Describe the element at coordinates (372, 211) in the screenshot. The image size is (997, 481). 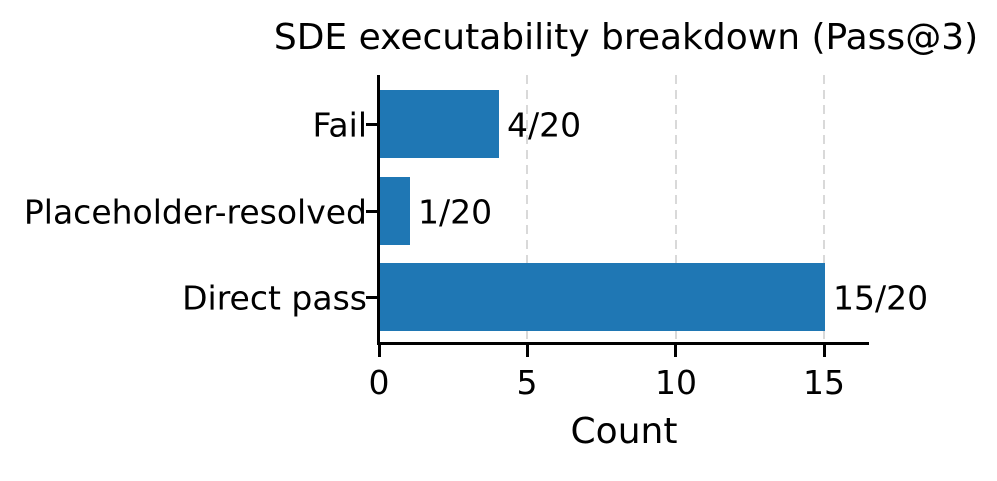
I see `y-tick-placeholder-resolved` at that location.